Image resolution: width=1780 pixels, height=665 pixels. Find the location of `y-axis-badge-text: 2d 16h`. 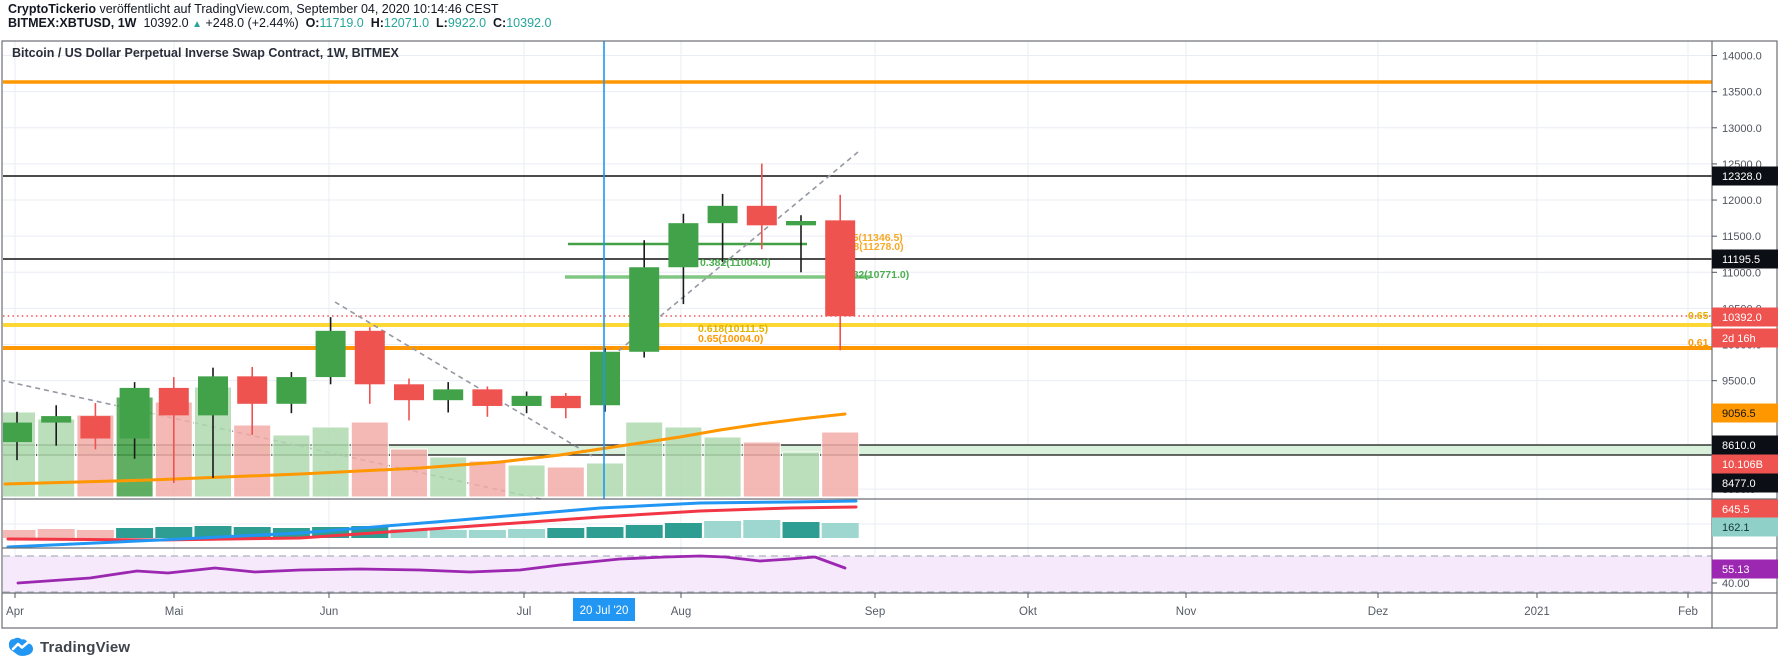

y-axis-badge-text: 2d 16h is located at coordinates (1739, 339).